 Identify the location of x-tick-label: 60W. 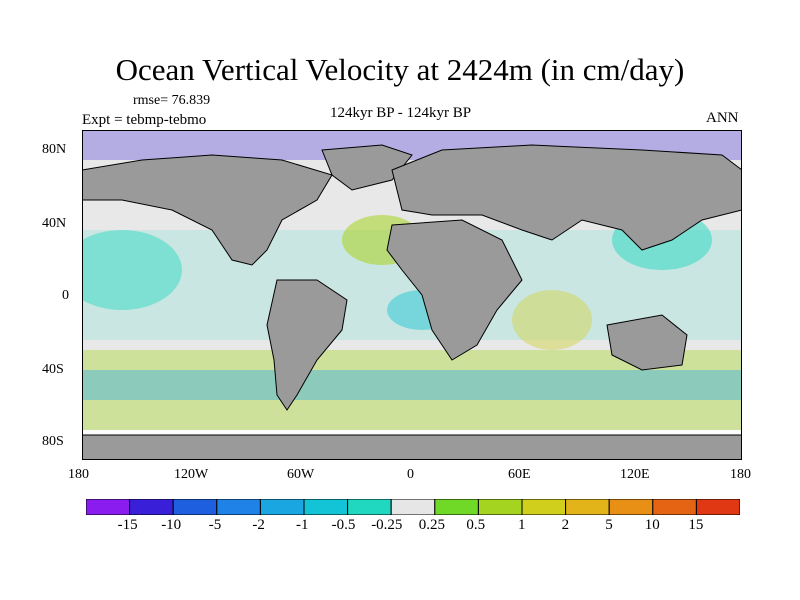
(301, 474).